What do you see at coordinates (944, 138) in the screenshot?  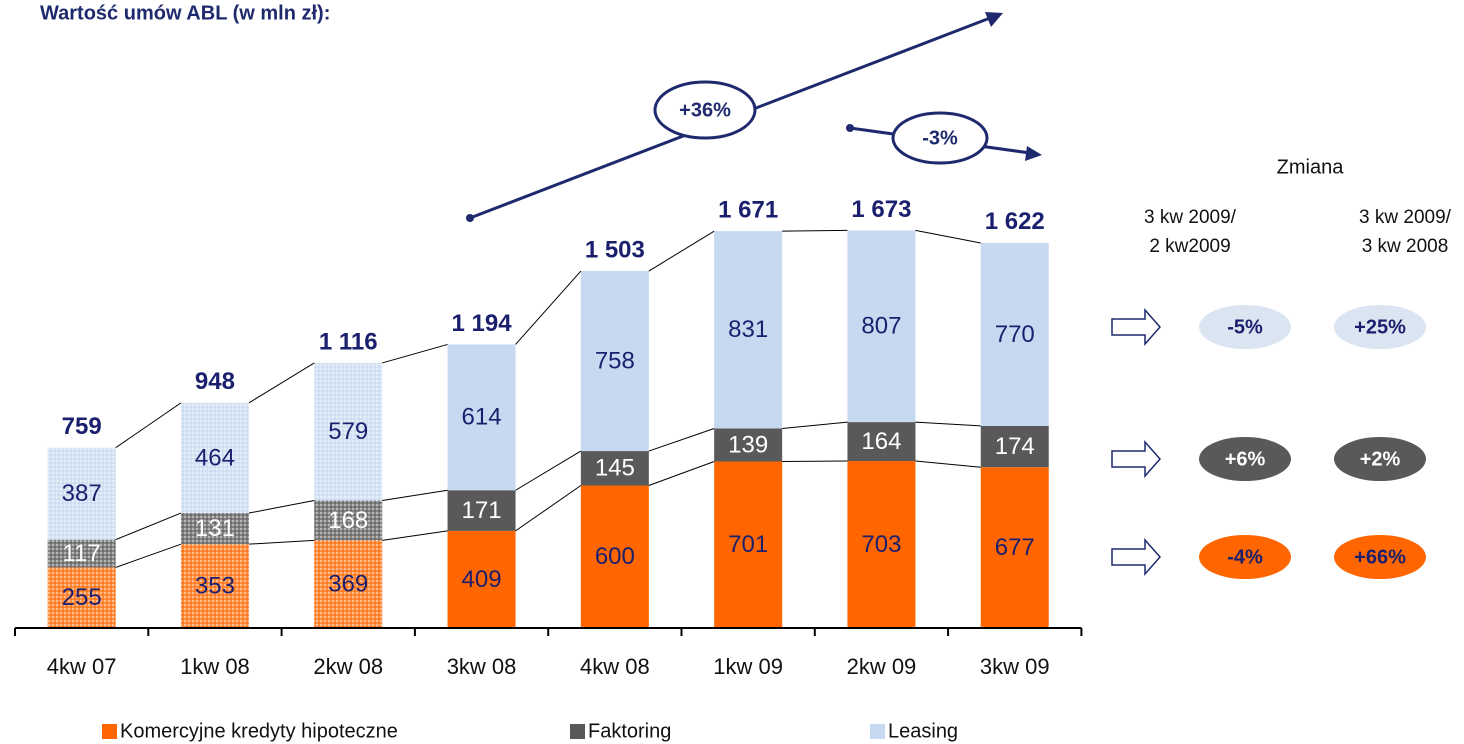 I see `annotation-3: -3%` at bounding box center [944, 138].